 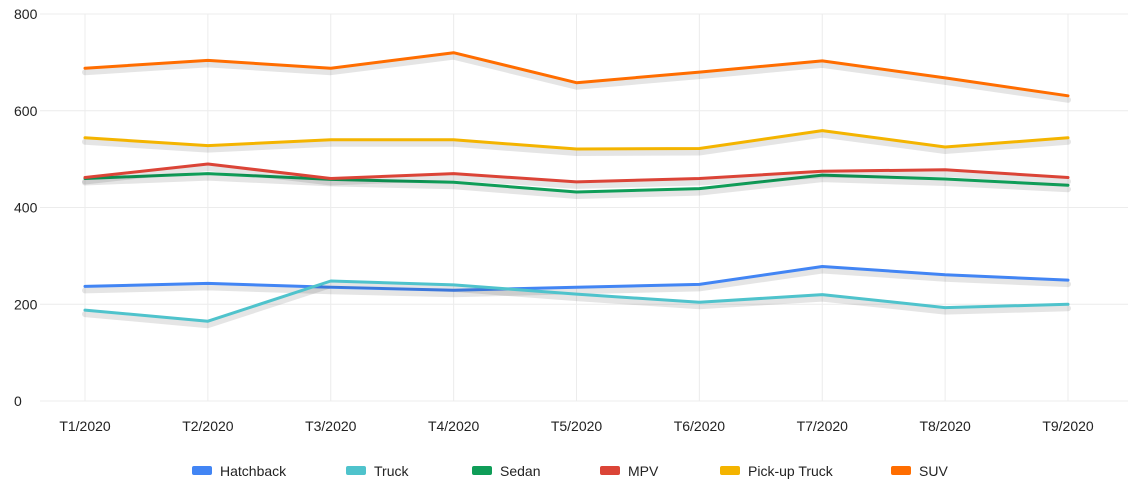 I want to click on series-line-sedan, so click(x=576, y=183).